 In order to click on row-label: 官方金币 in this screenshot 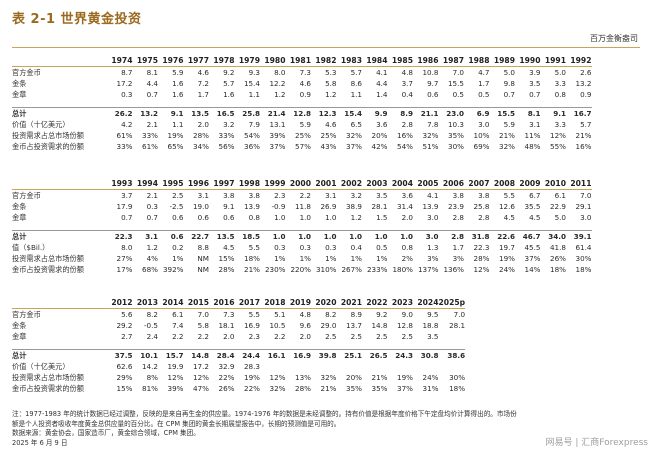, I will do `click(26, 314)`.